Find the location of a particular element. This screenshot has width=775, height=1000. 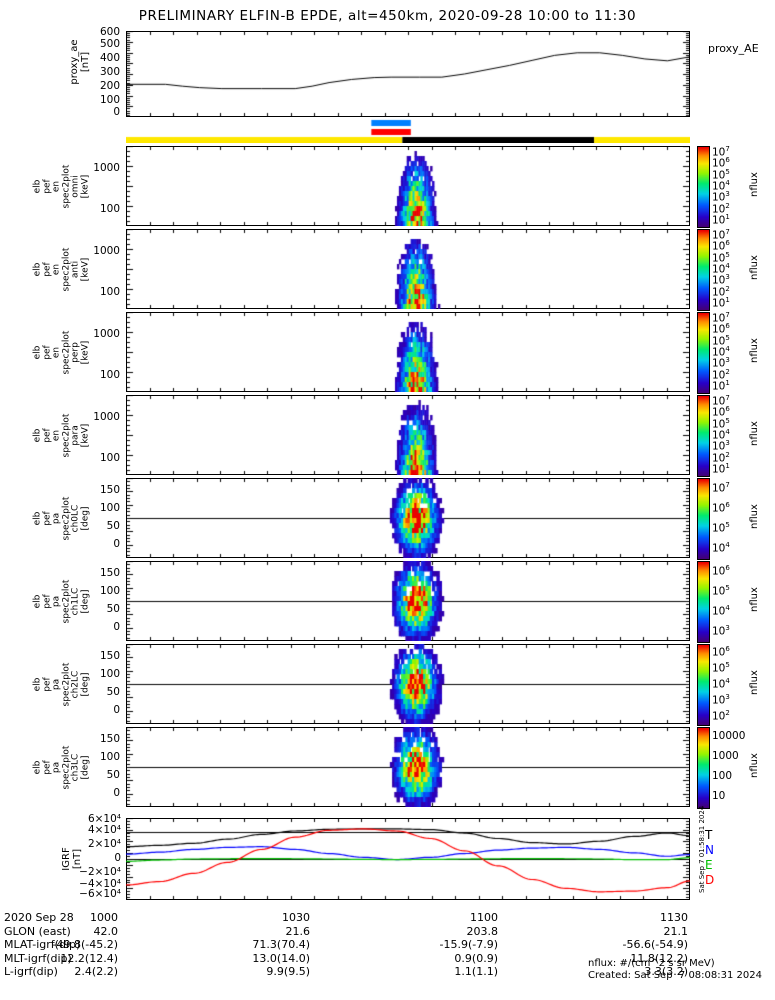

ytick-pa_ch3lc-50: 50 is located at coordinates (113, 774).